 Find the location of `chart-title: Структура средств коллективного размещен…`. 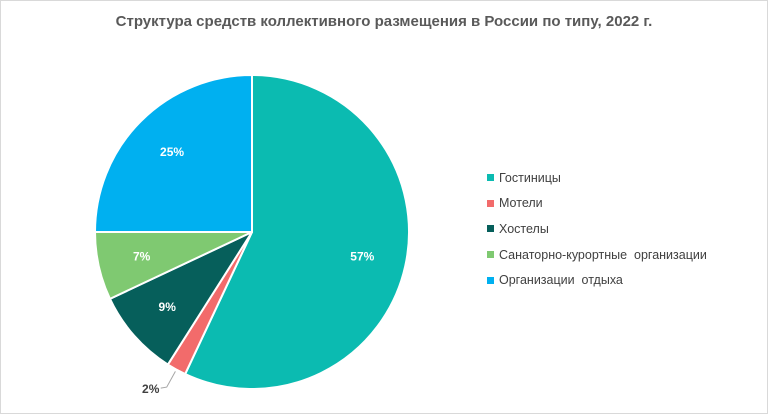

chart-title: Структура средств коллективного размещен… is located at coordinates (384, 21).